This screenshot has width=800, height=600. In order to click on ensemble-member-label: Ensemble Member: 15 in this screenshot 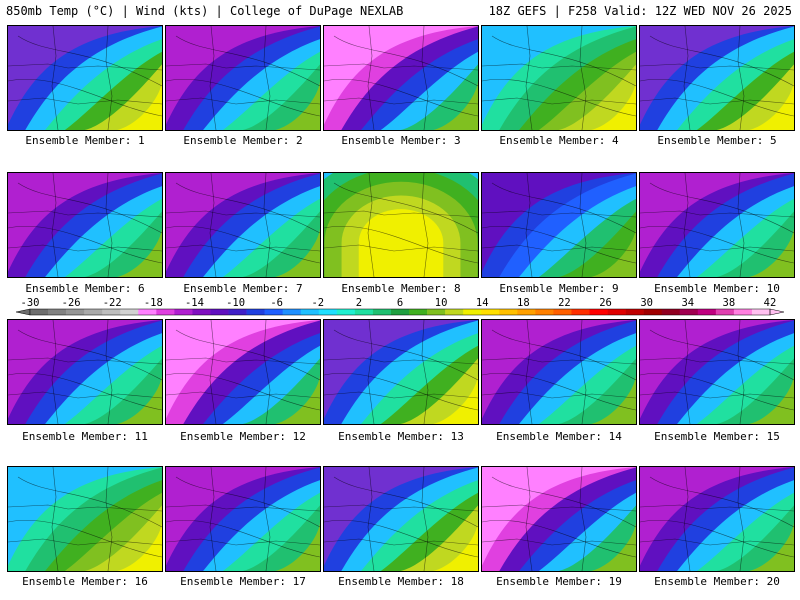, I will do `click(717, 436)`.